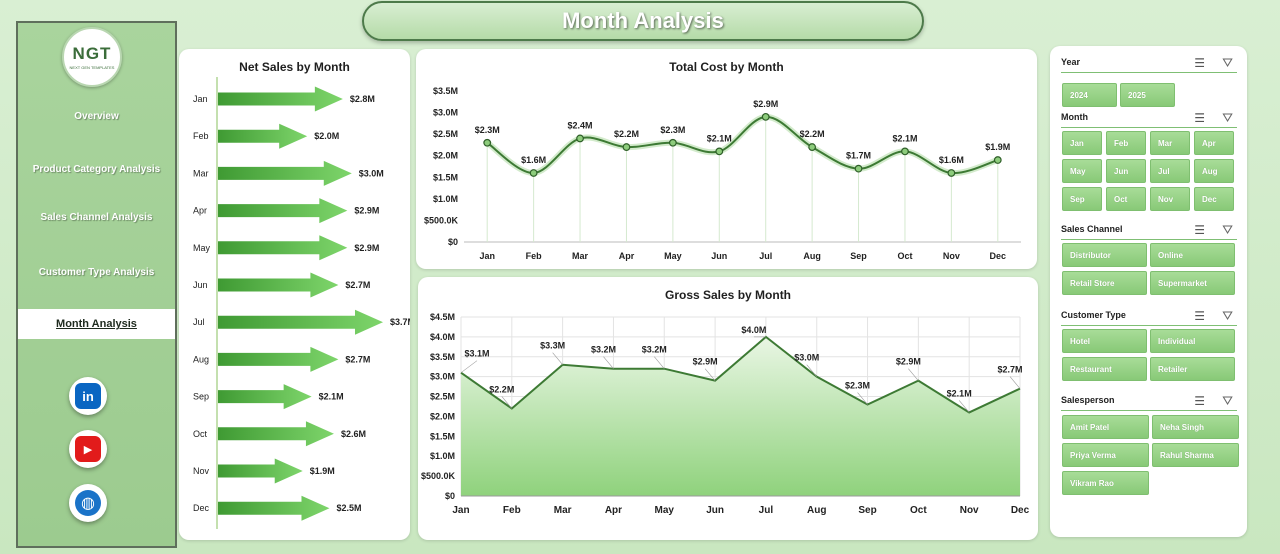  Describe the element at coordinates (1214, 199) in the screenshot. I see `month-option-dec: Dec` at that location.